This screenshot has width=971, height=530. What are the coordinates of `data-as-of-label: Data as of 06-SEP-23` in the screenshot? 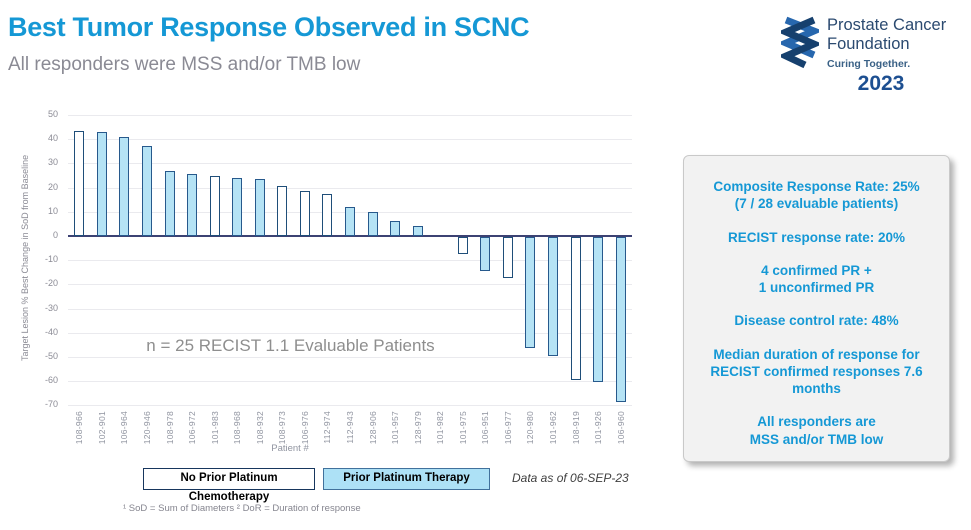 It's located at (570, 478).